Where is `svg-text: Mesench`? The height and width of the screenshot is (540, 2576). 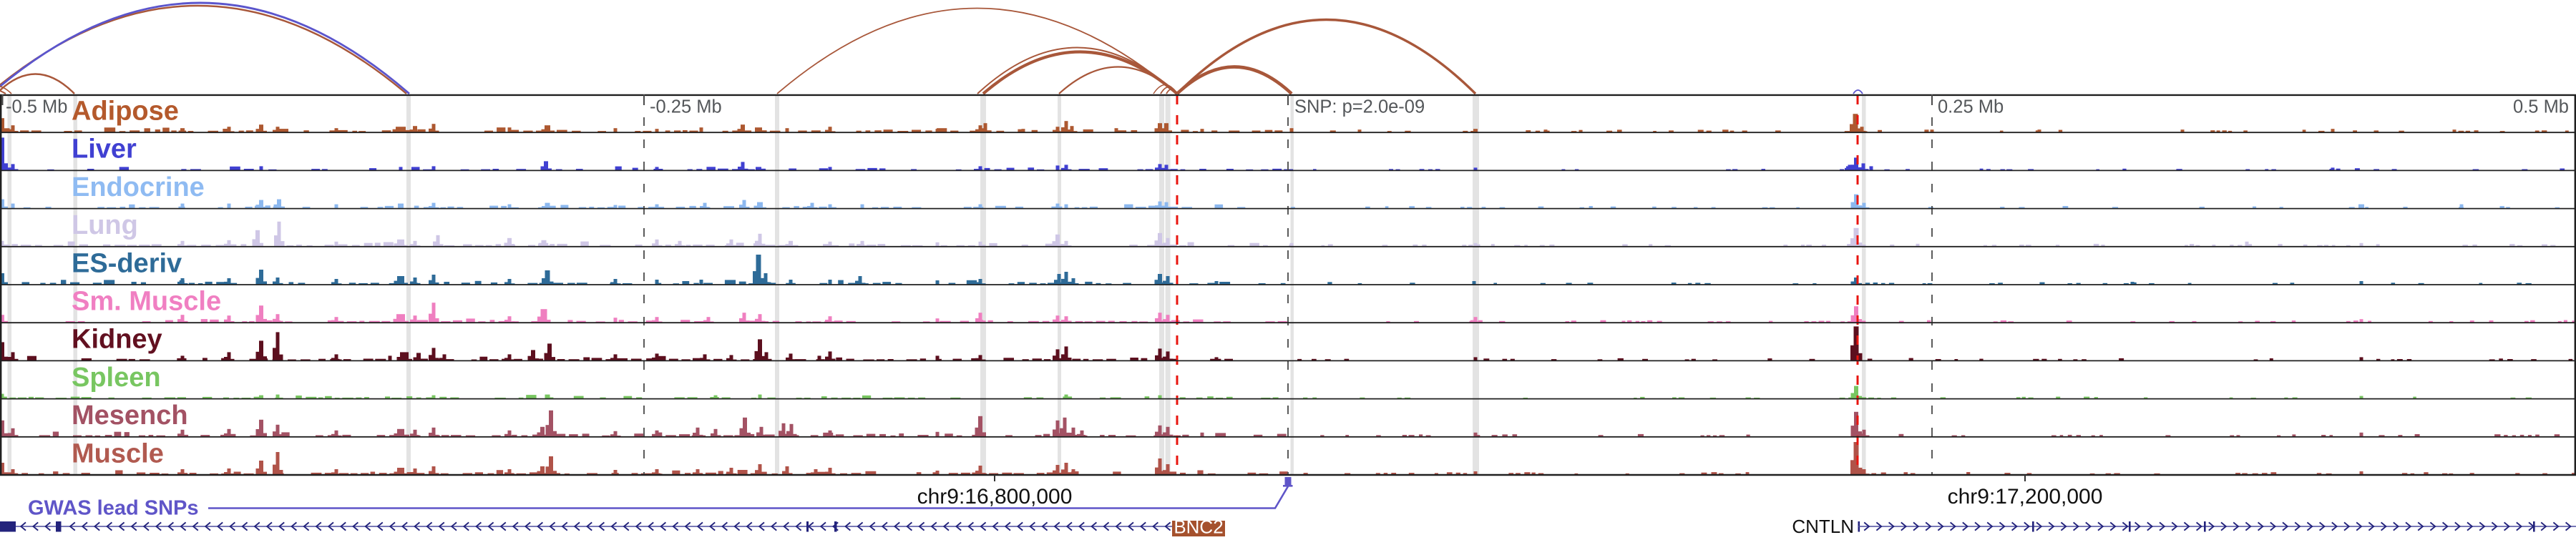 svg-text: Mesench is located at coordinates (130, 416).